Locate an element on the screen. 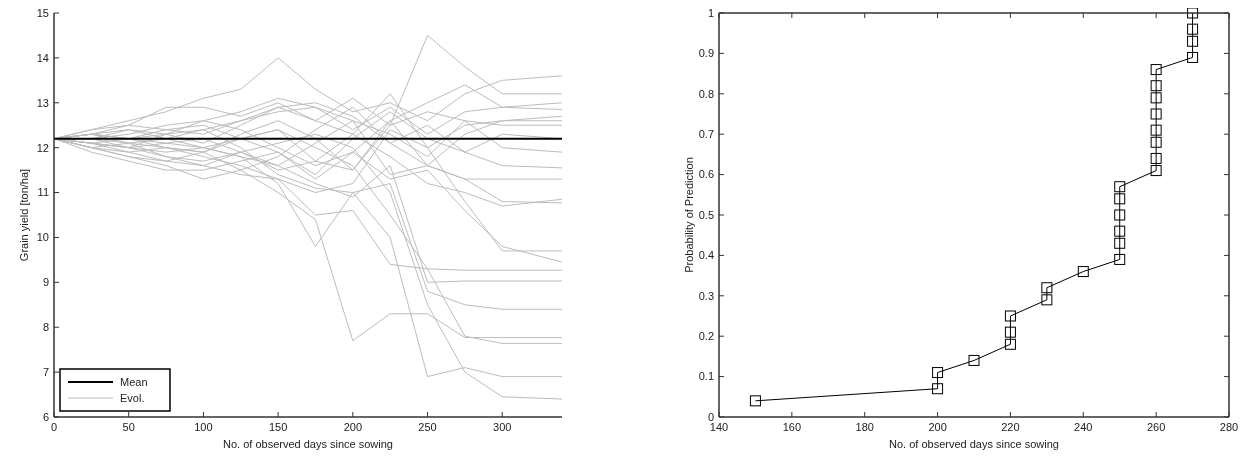 The width and height of the screenshot is (1251, 459). y-tick-label: 15 is located at coordinates (42, 12).